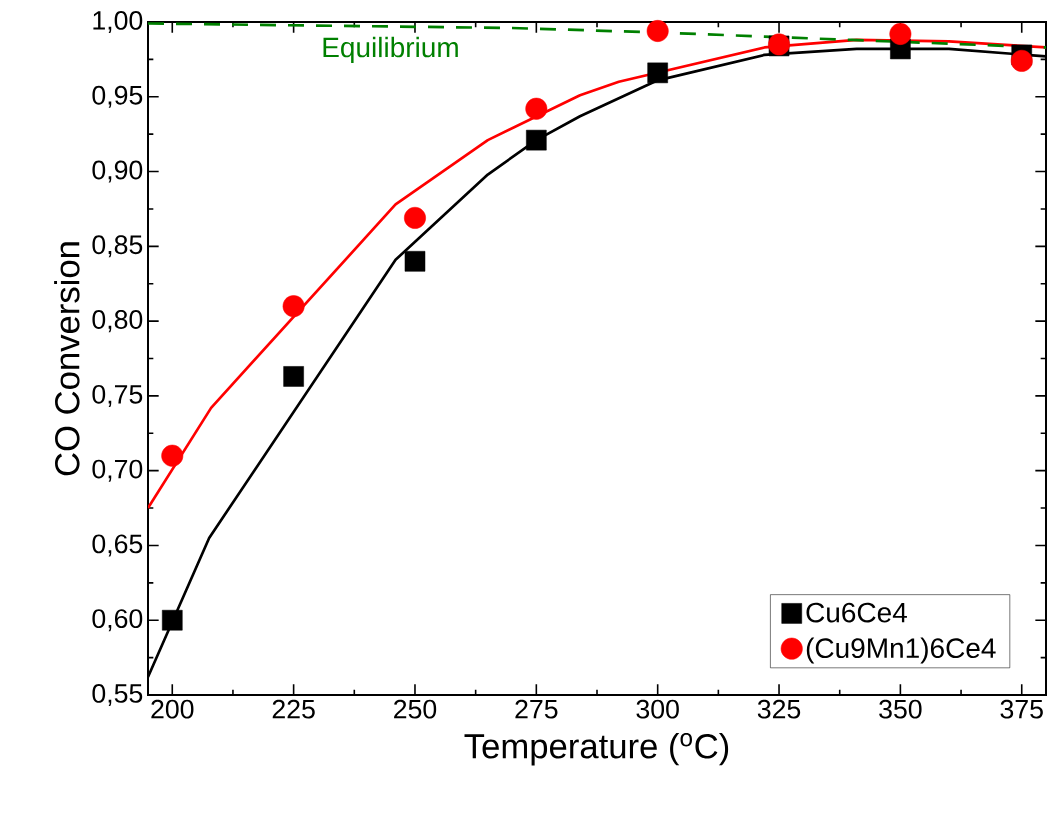  I want to click on x-tick-label: 350, so click(900, 709).